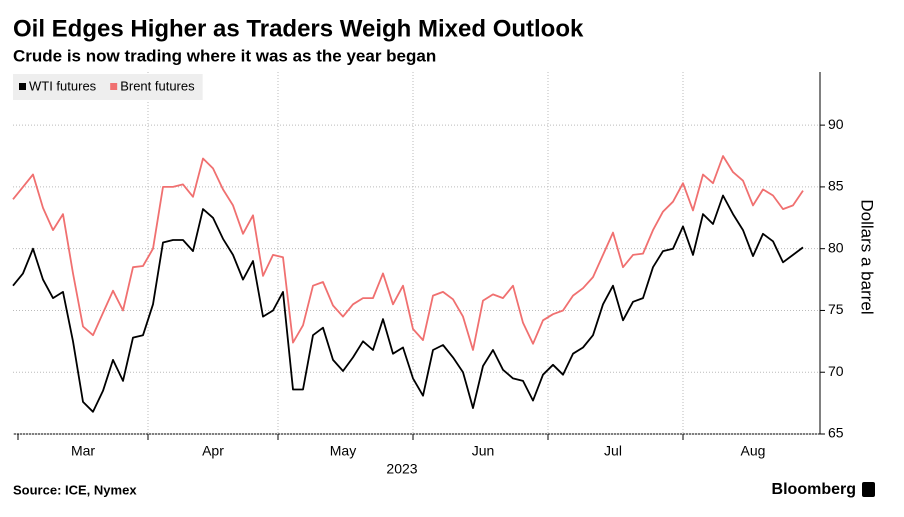 Image resolution: width=904 pixels, height=517 pixels. I want to click on y-tick-label: 85, so click(836, 186).